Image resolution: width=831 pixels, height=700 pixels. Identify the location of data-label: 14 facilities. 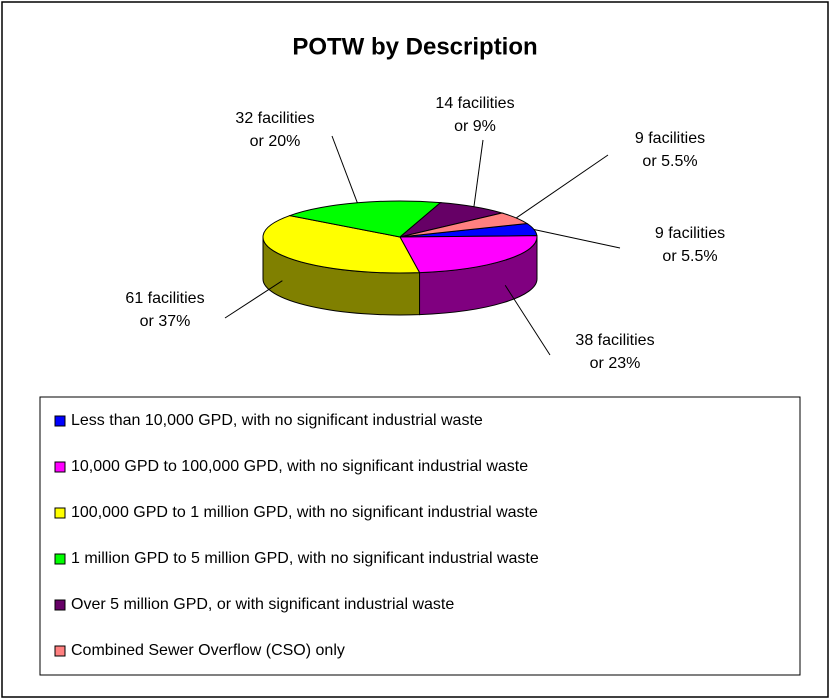
(474, 103).